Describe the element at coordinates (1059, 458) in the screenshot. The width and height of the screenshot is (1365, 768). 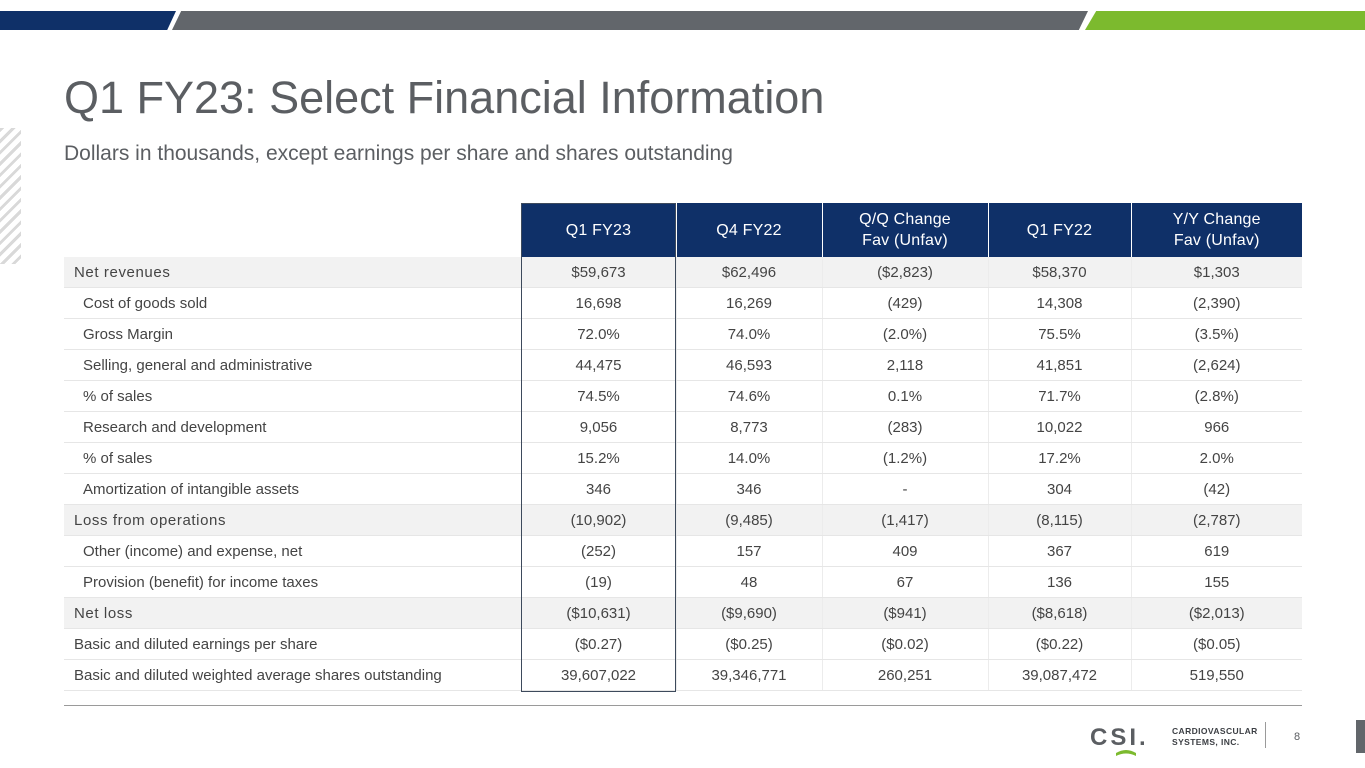
I see `table-cell: 17.2%` at that location.